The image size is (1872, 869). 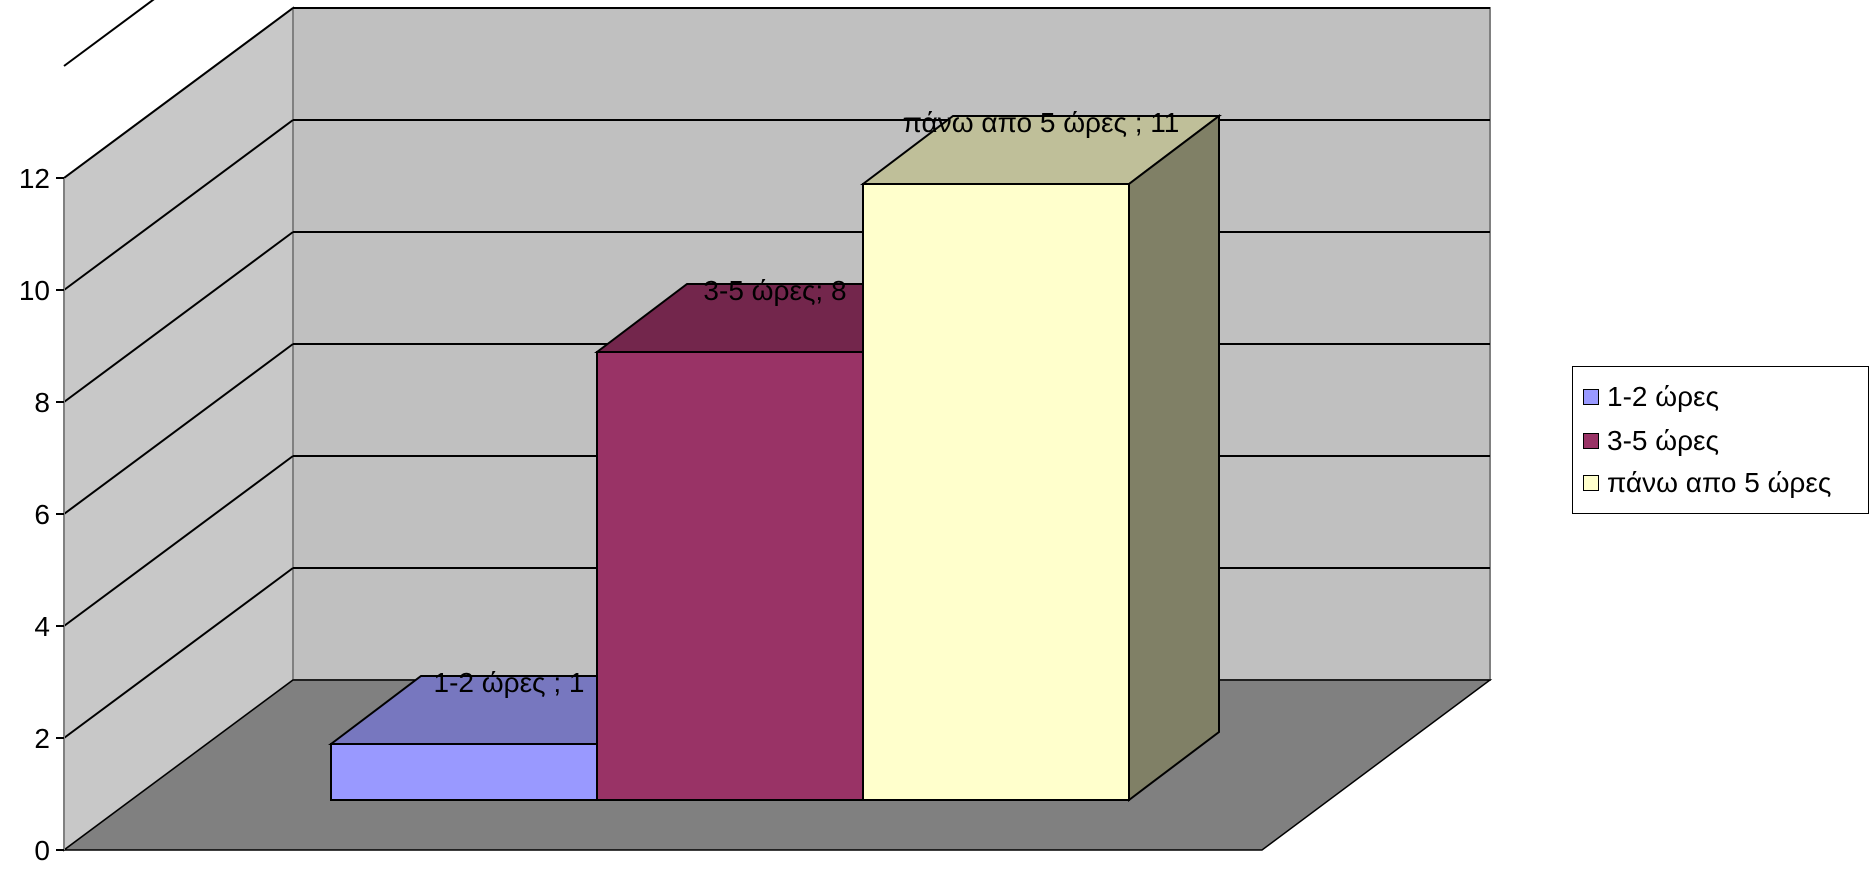 What do you see at coordinates (1663, 396) in the screenshot?
I see `legend-label-1-2: 1-2 ώρες` at bounding box center [1663, 396].